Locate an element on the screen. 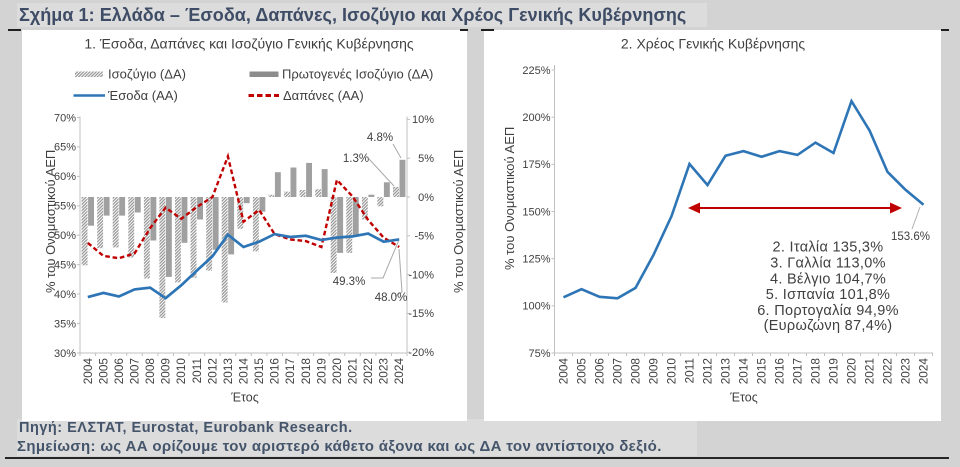 The image size is (960, 467). svg-text: 60% is located at coordinates (65, 177).